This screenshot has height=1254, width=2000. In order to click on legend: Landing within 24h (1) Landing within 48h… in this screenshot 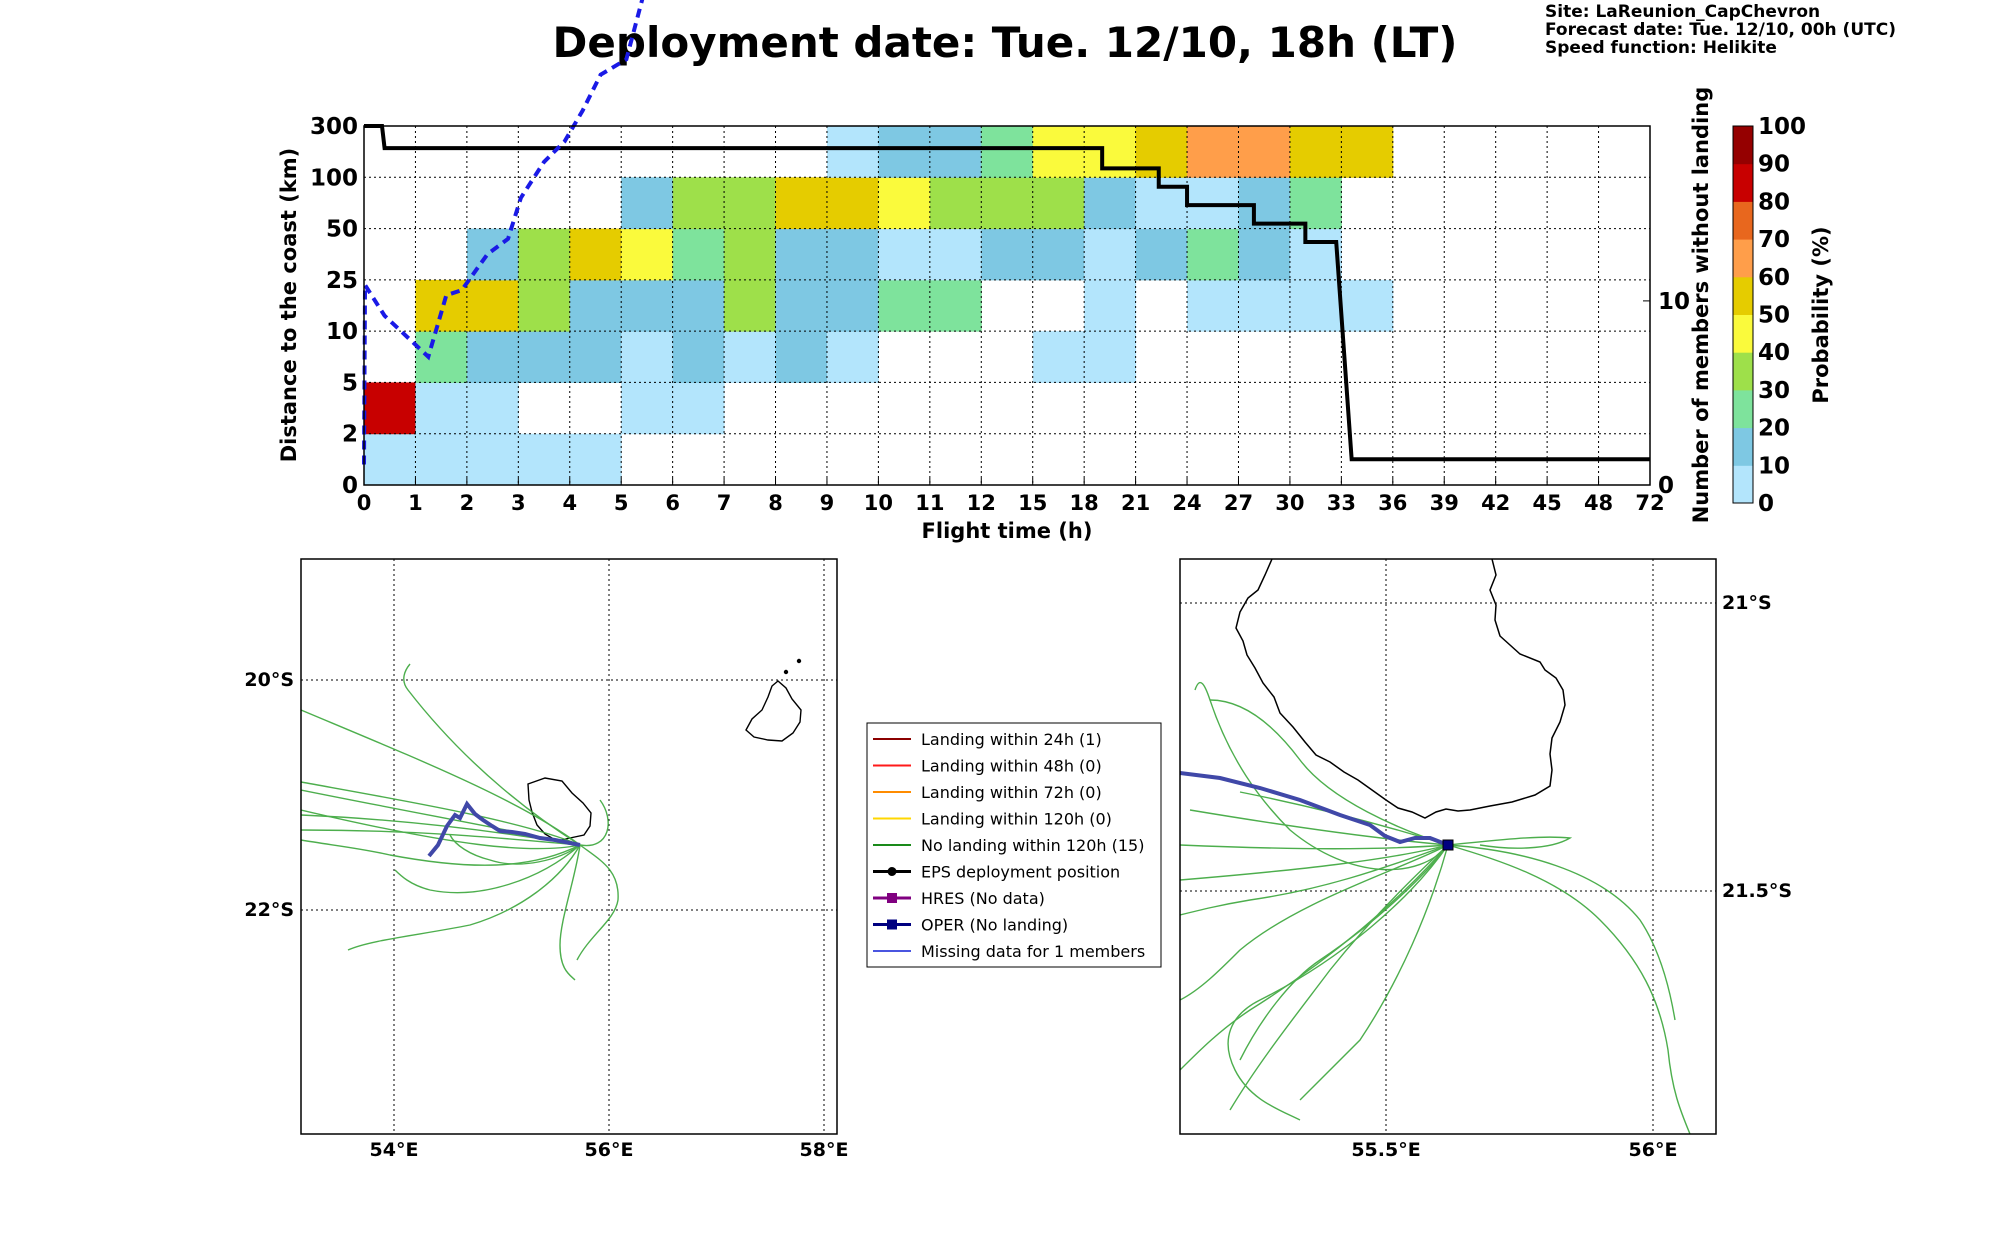, I will do `click(1014, 845)`.